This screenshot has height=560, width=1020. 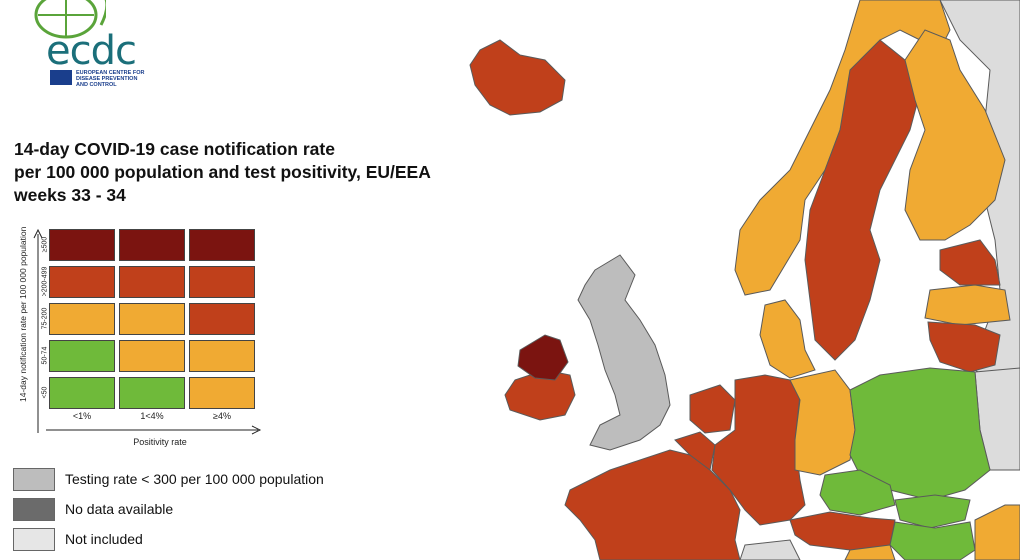 I want to click on region-slovakia, so click(x=932, y=511).